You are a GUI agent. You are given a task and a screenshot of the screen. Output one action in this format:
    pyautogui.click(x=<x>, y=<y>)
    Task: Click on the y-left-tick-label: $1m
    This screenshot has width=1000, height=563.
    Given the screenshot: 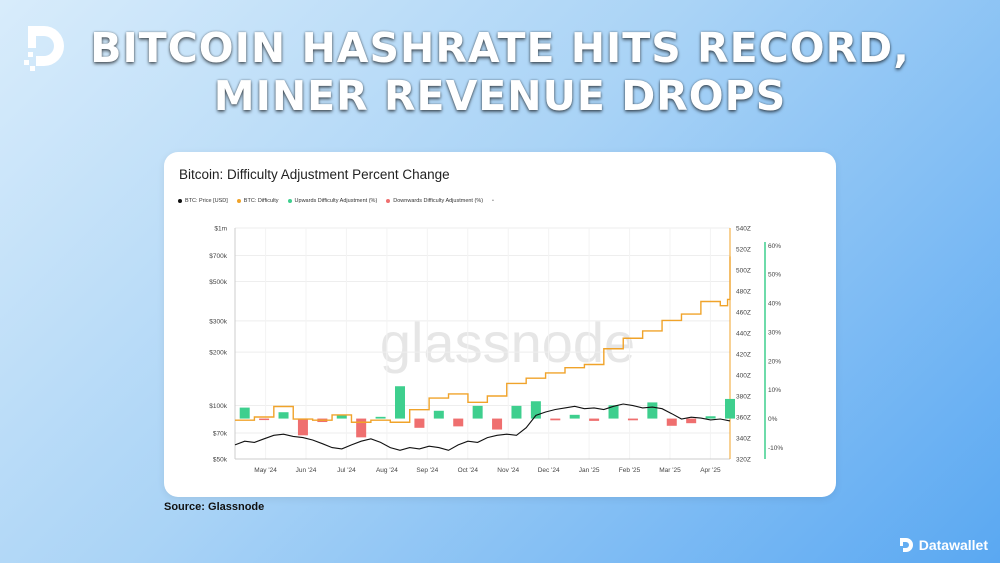 What is the action you would take?
    pyautogui.click(x=220, y=229)
    